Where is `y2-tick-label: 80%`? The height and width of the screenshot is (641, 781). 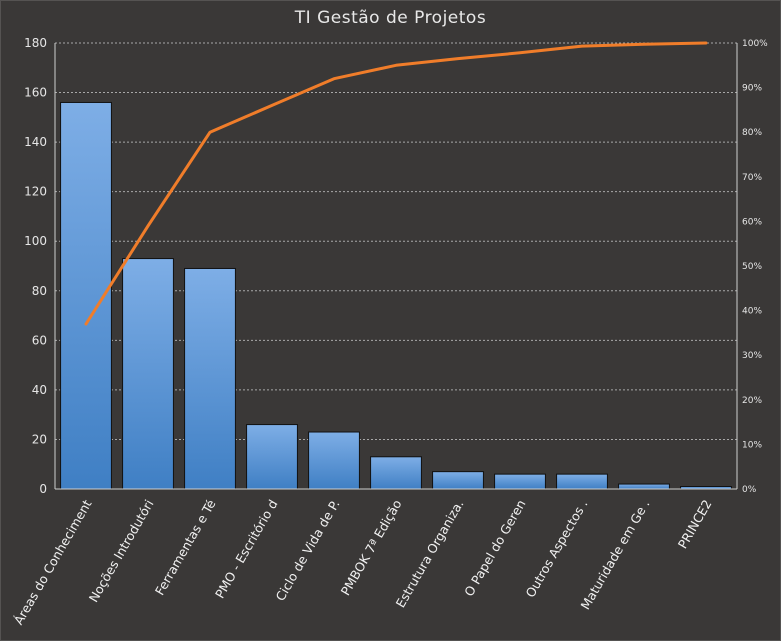 y2-tick-label: 80% is located at coordinates (752, 133).